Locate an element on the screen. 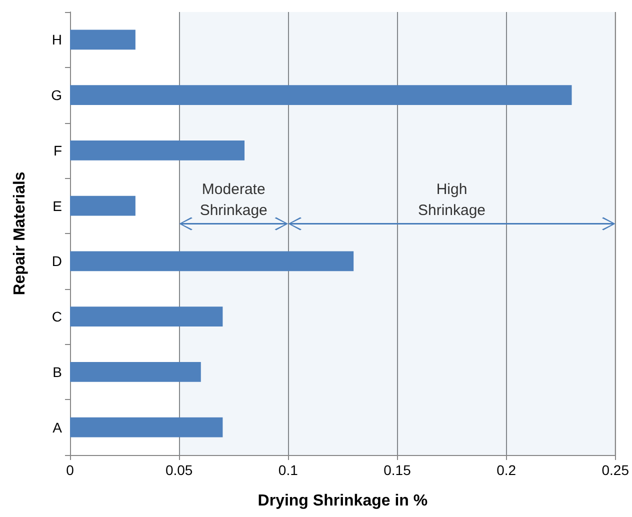 The height and width of the screenshot is (517, 632). x-axis-title: Drying Shrinkage in % is located at coordinates (343, 501).